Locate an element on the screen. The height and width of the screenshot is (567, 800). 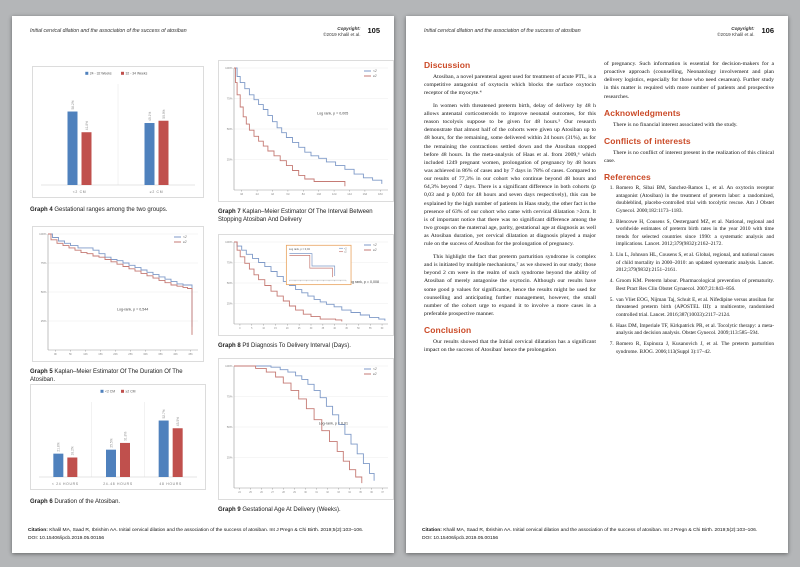
svg-text: 26 is located at coordinates (261, 493).